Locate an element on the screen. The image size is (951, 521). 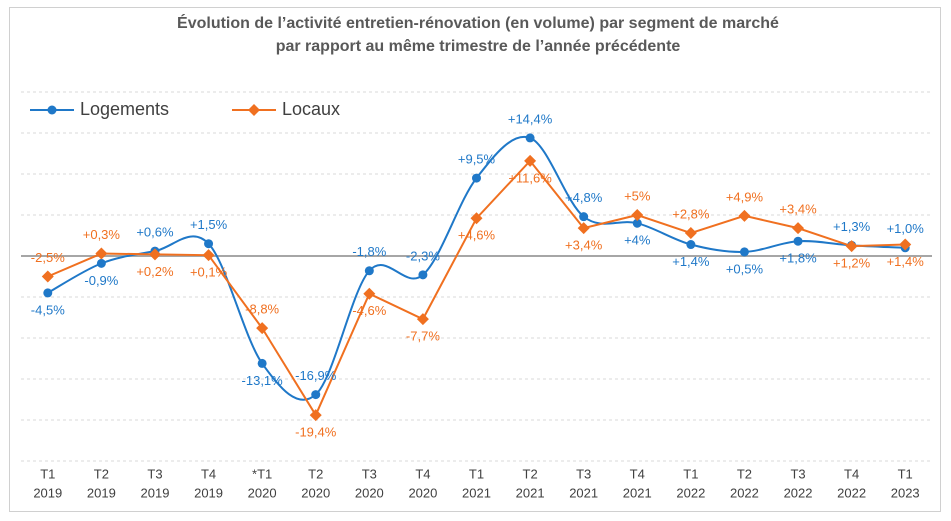
data-label: +0,2% is located at coordinates (155, 271).